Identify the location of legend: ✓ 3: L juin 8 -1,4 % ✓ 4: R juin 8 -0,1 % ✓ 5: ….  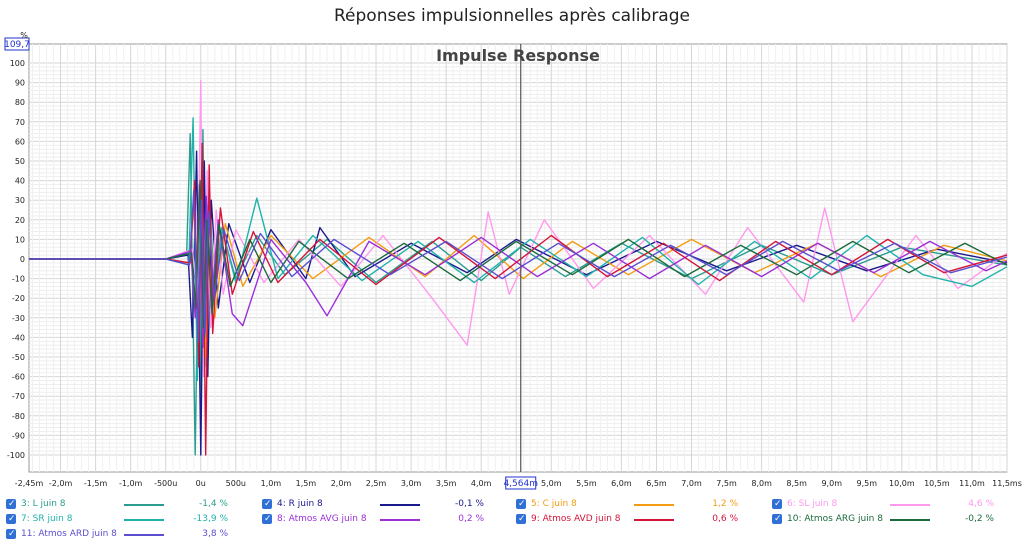
(512, 519).